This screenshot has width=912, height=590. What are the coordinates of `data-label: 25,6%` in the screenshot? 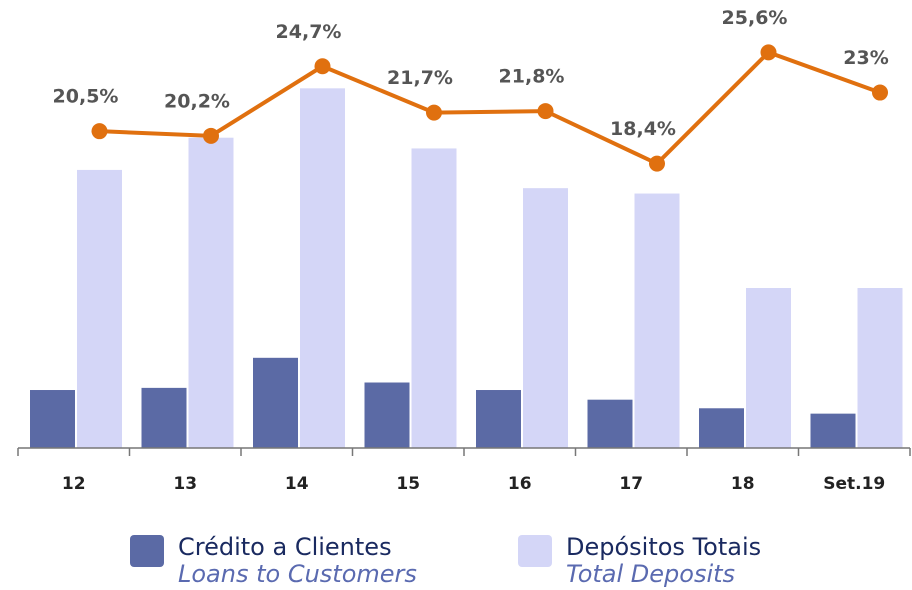 It's located at (755, 18).